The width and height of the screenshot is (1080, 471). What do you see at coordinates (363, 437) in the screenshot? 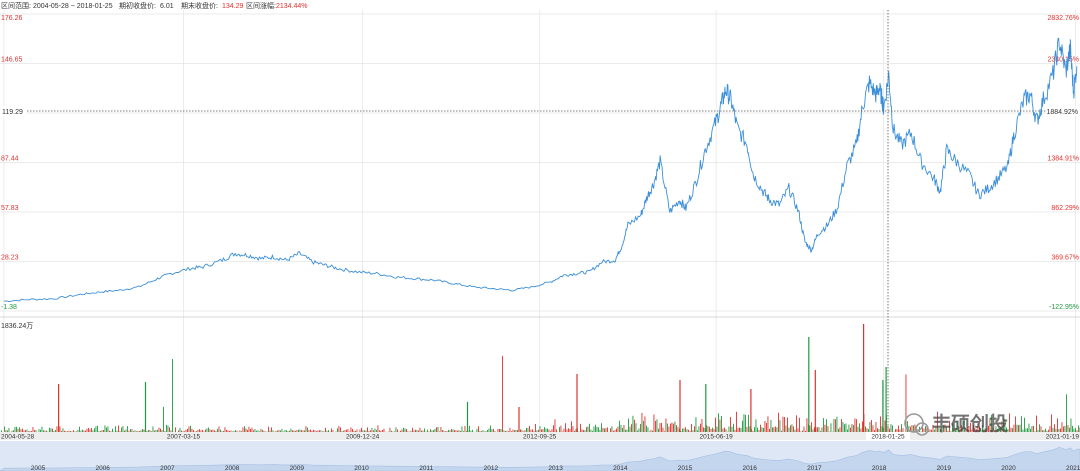
I see `date-tick-label: 2009-12-24` at bounding box center [363, 437].